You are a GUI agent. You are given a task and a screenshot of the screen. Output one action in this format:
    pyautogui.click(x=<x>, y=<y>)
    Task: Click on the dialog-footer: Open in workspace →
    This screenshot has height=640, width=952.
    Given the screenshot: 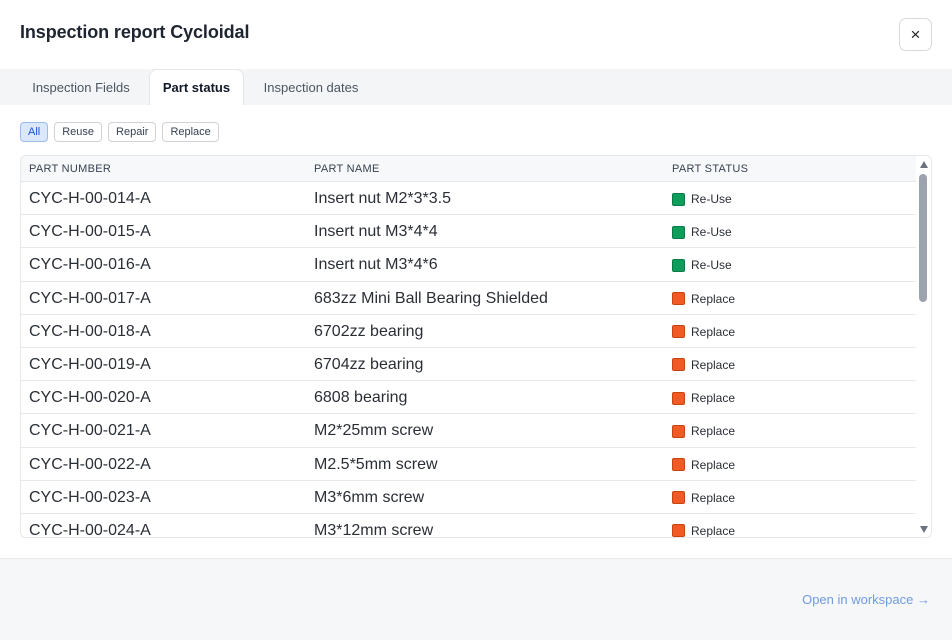 What is the action you would take?
    pyautogui.click(x=476, y=599)
    